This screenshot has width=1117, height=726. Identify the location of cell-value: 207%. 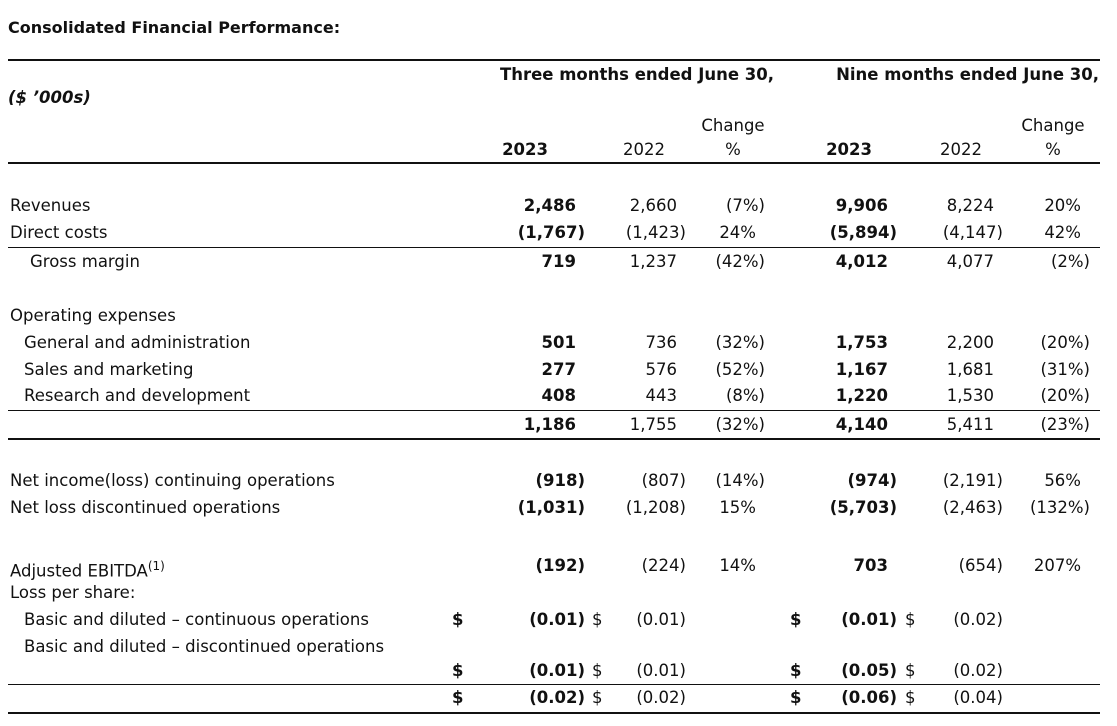
(1057, 565).